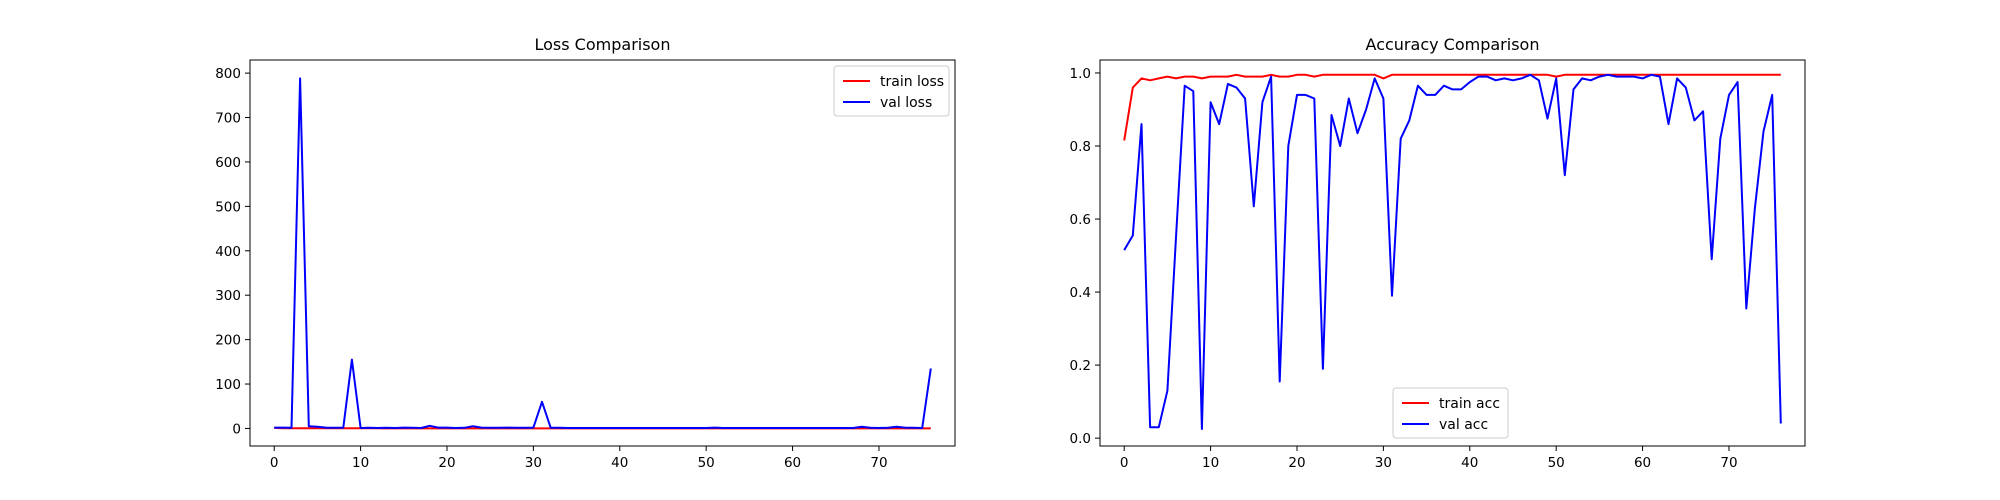  I want to click on accuracy-y-tick-label: 0.0, so click(1080, 439).